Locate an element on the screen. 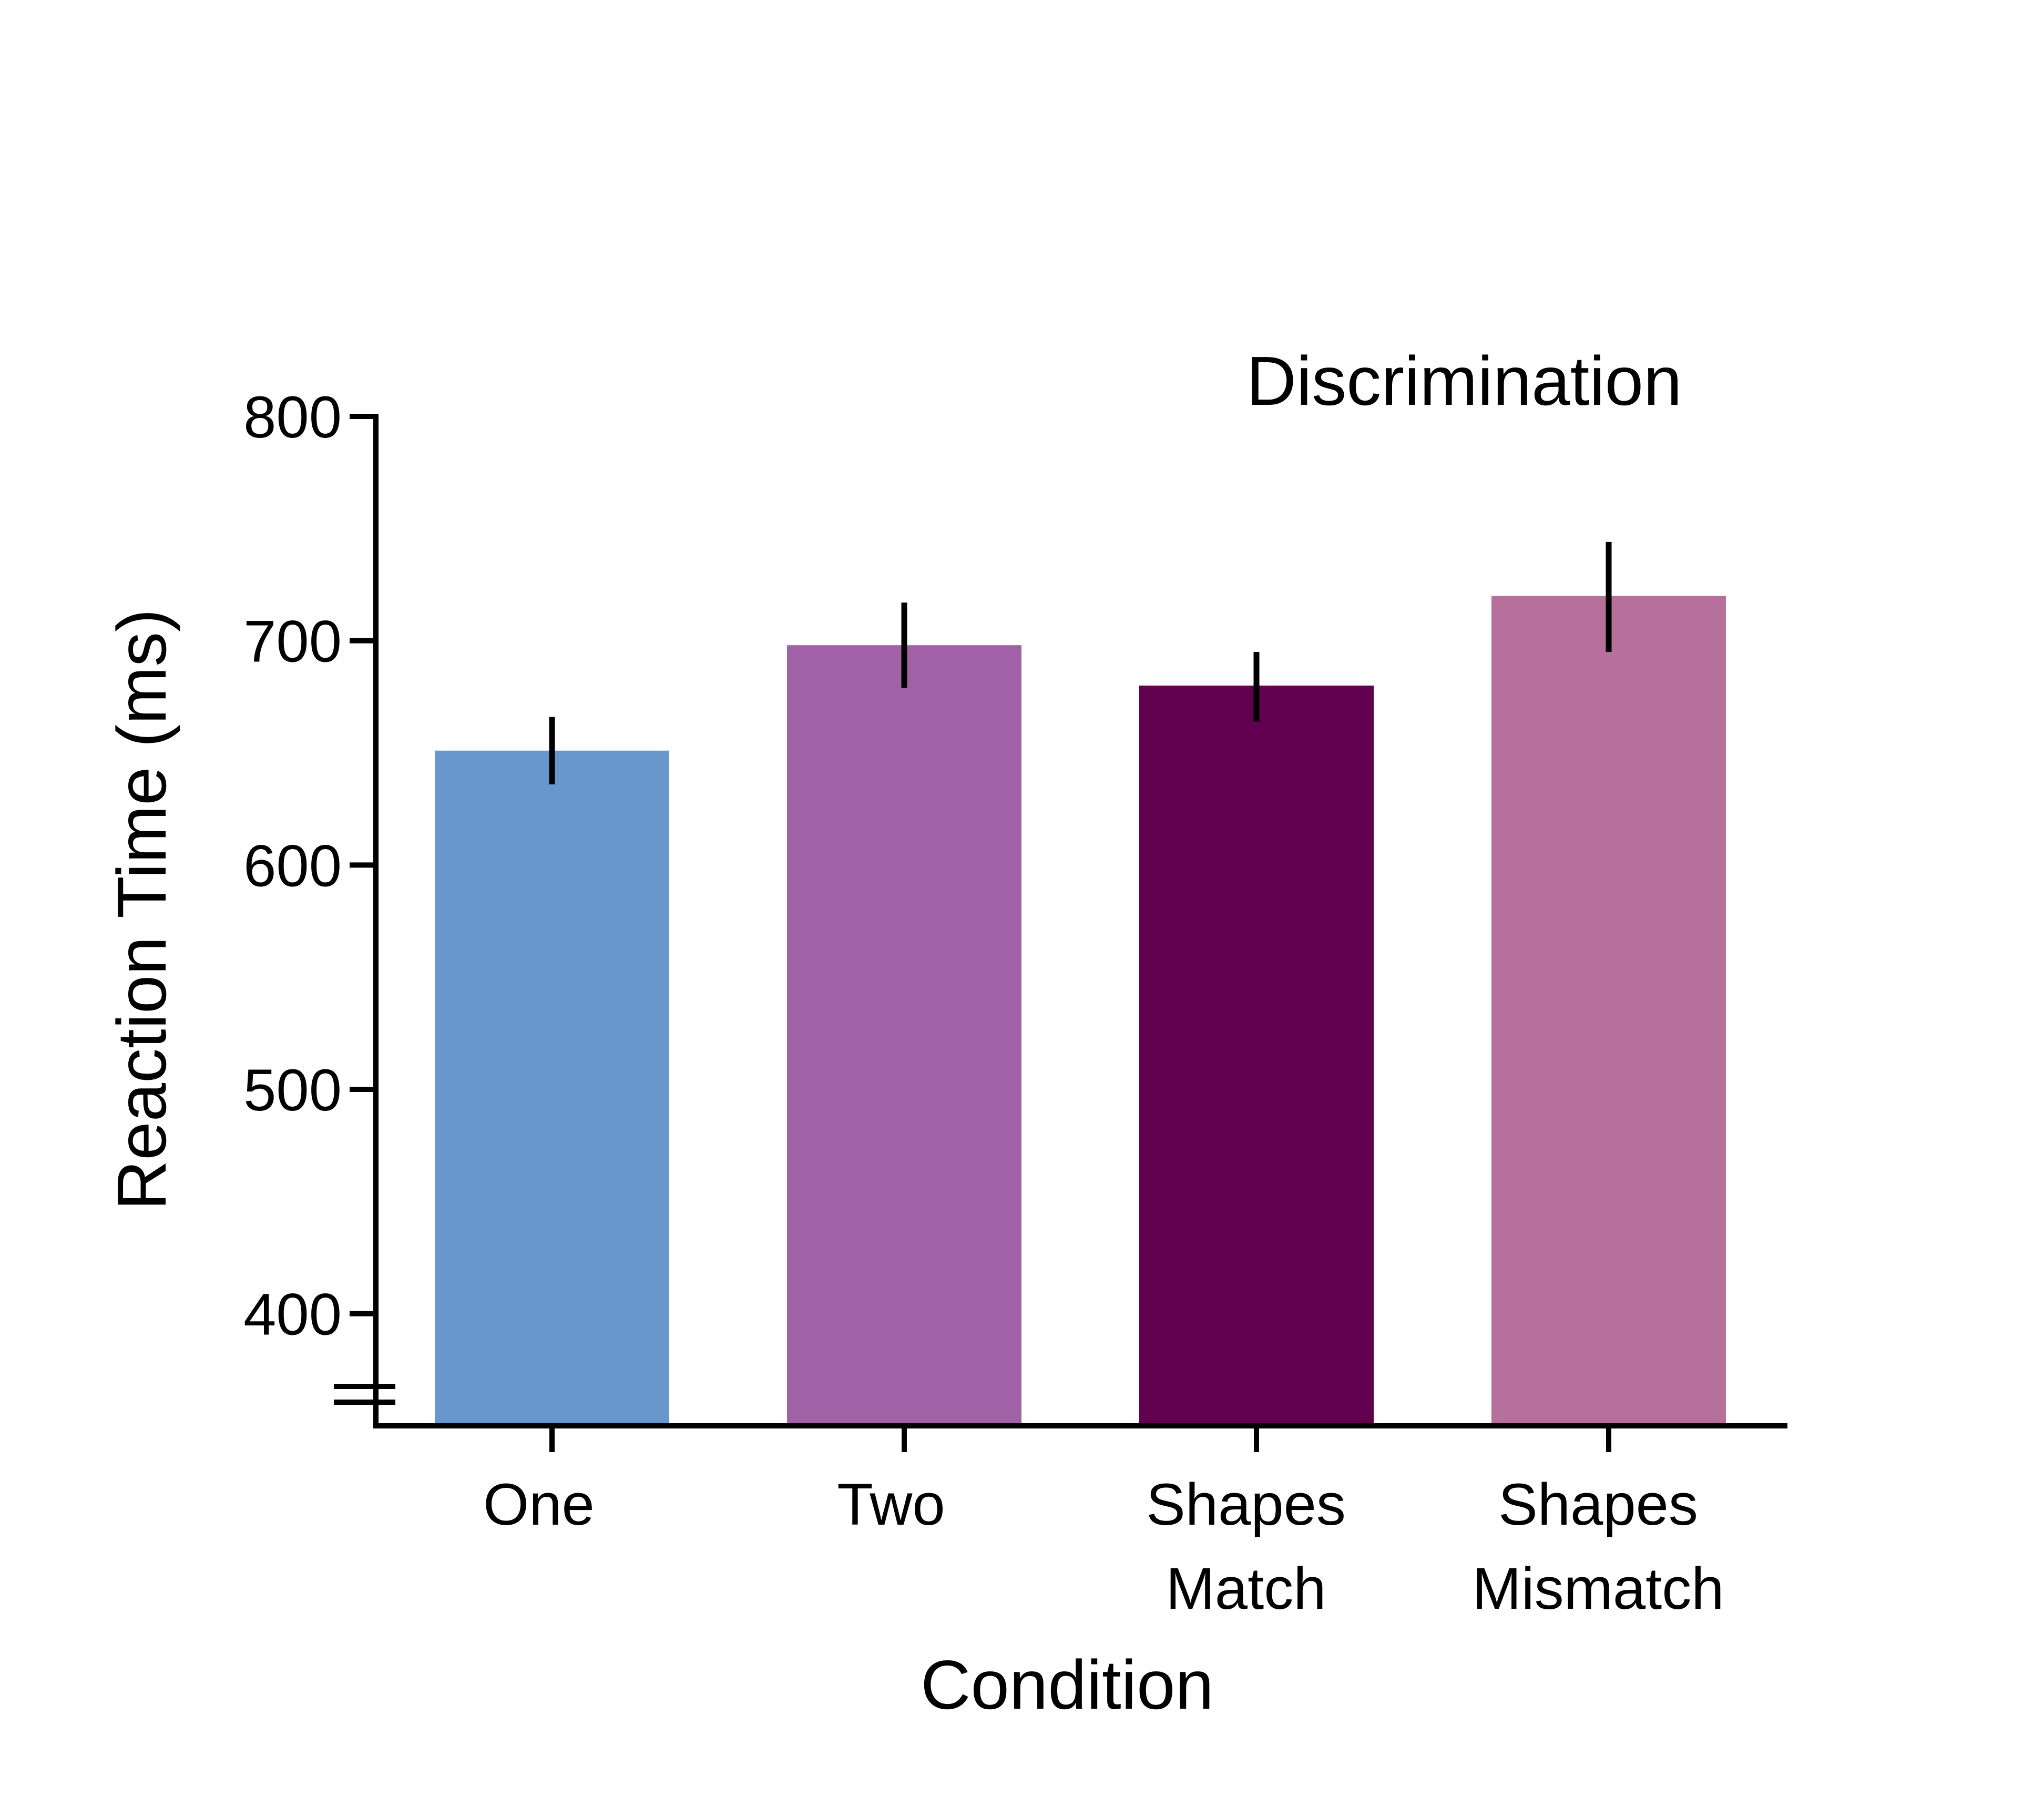 The image size is (2044, 1817). x-tick-label: Mismatch is located at coordinates (1598, 1588).